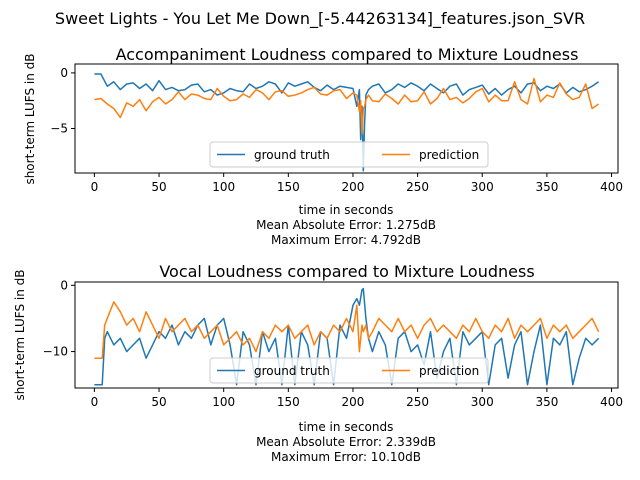 This screenshot has height=480, width=640. Describe the element at coordinates (346, 225) in the screenshot. I see `metric-mean-error: Mean Absolute Error: 1.275dB` at that location.